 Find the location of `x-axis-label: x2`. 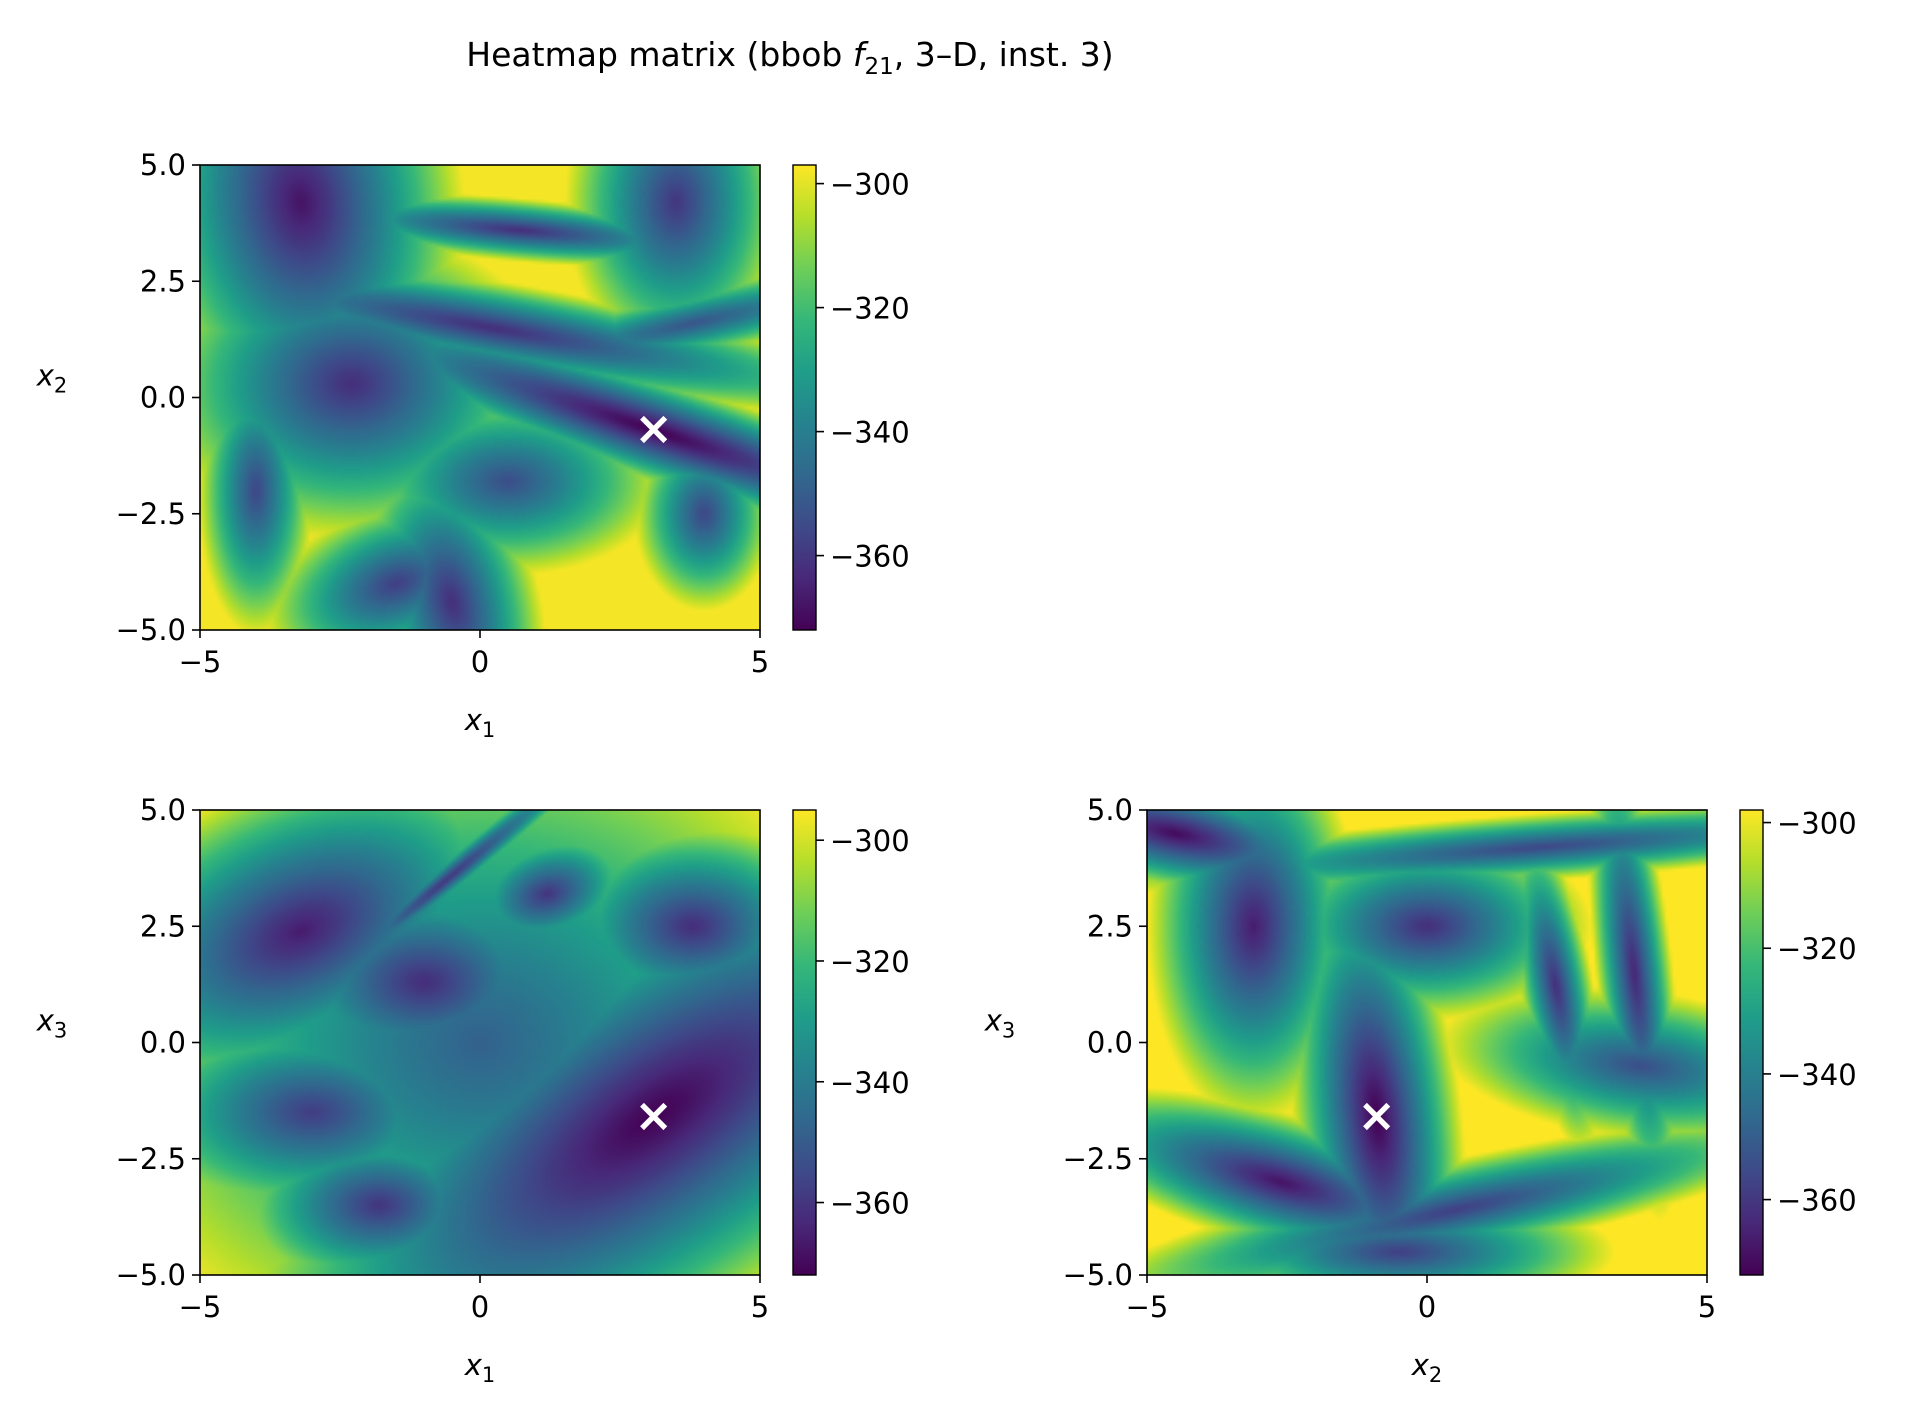

x-axis-label: x2 is located at coordinates (1427, 1367).